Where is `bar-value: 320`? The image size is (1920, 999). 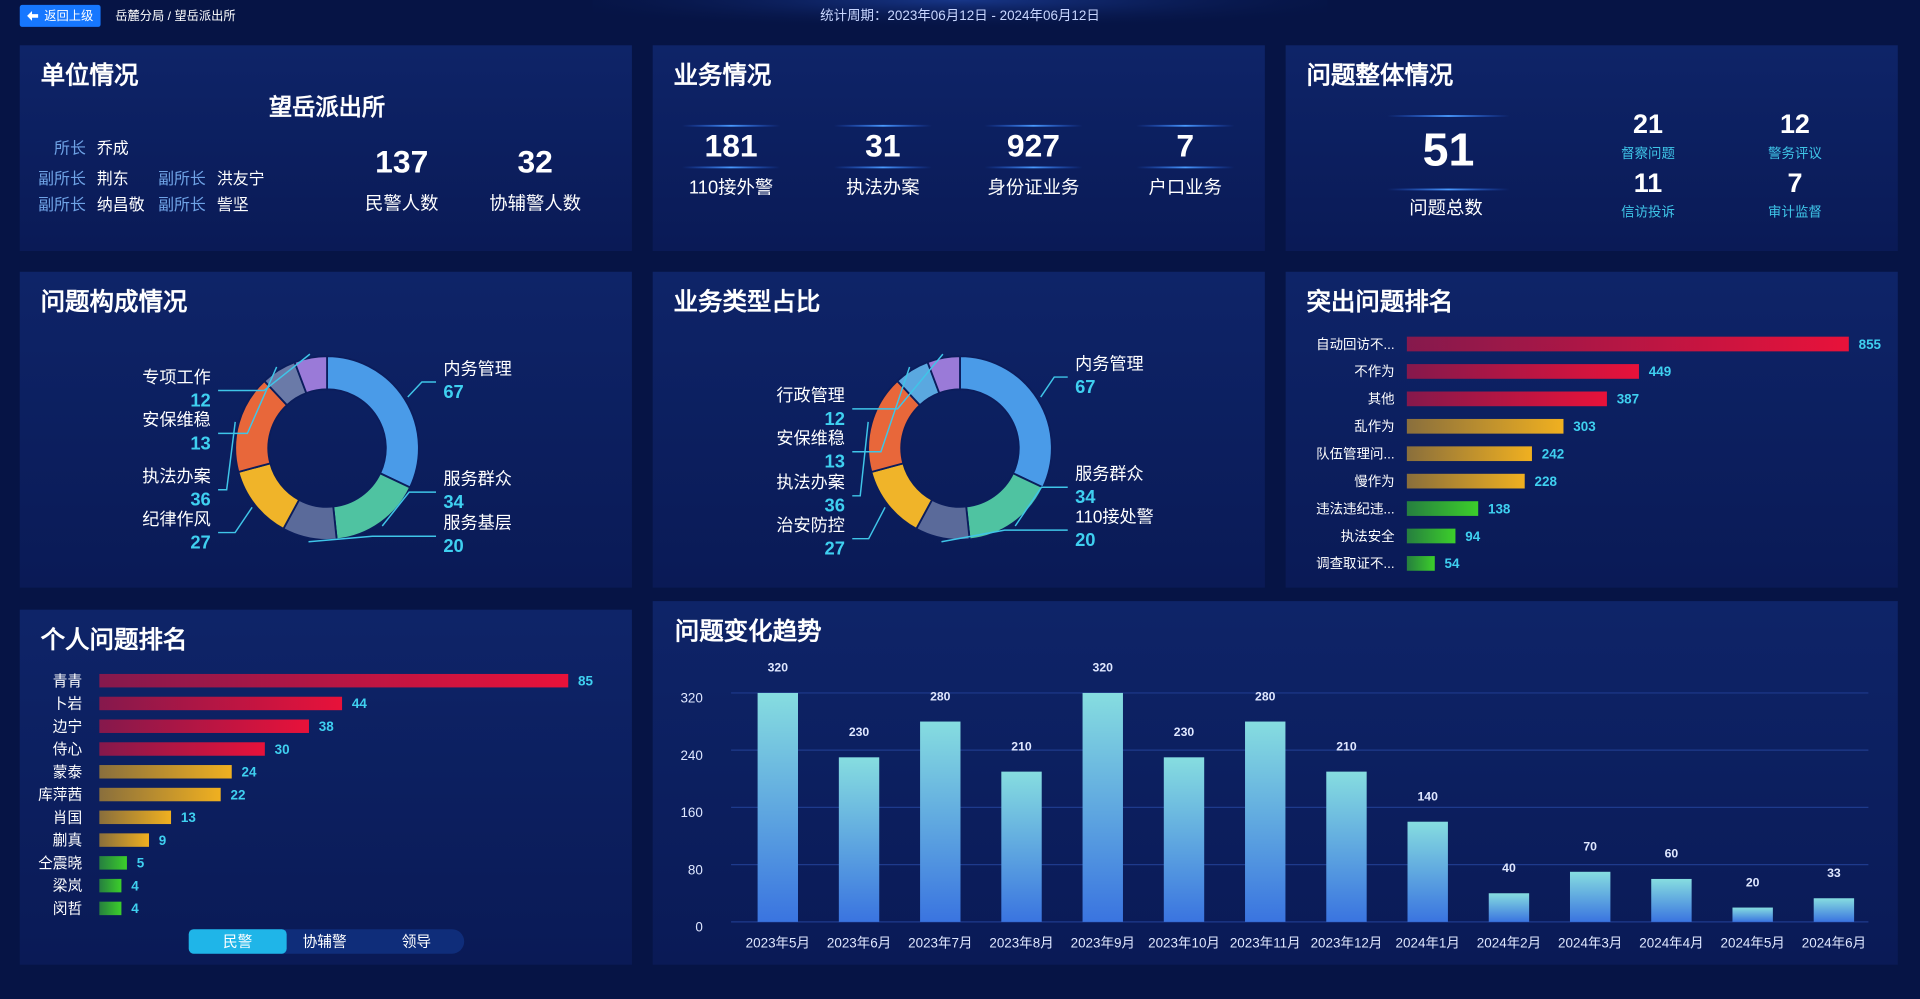 bar-value: 320 is located at coordinates (1103, 668).